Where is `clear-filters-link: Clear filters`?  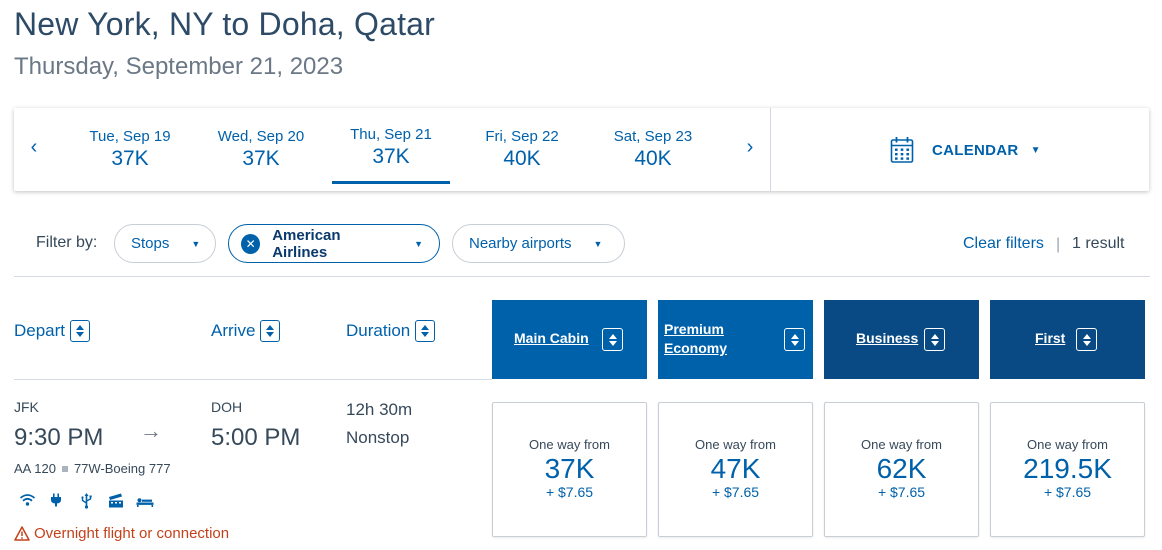 clear-filters-link: Clear filters is located at coordinates (1003, 243).